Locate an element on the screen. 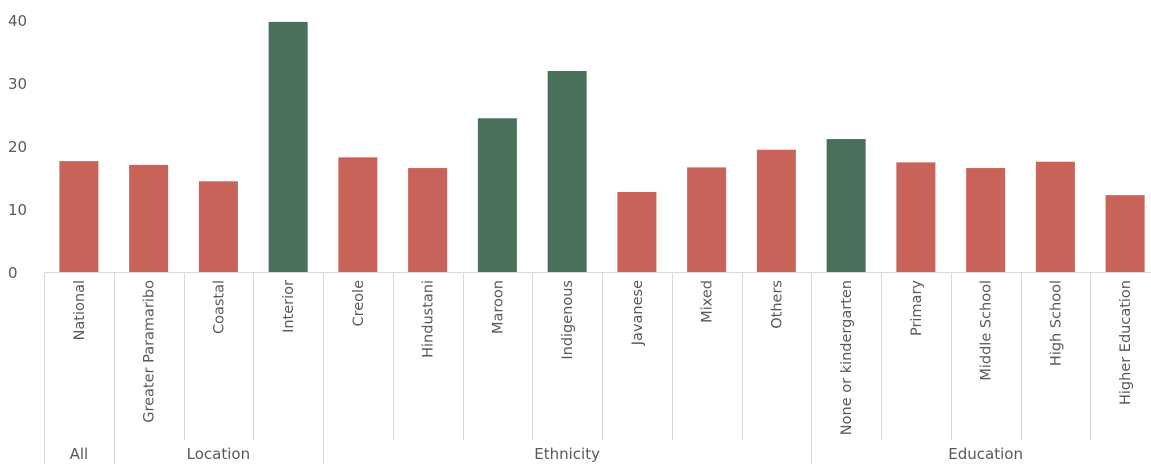 The height and width of the screenshot is (464, 1151). group-label: Education is located at coordinates (985, 454).